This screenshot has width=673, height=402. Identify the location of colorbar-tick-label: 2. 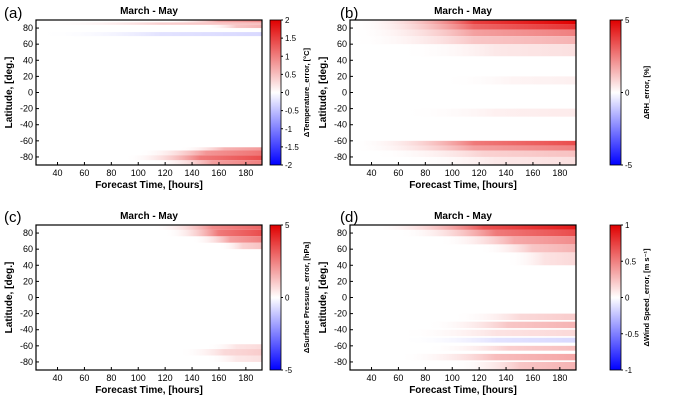
(287, 20).